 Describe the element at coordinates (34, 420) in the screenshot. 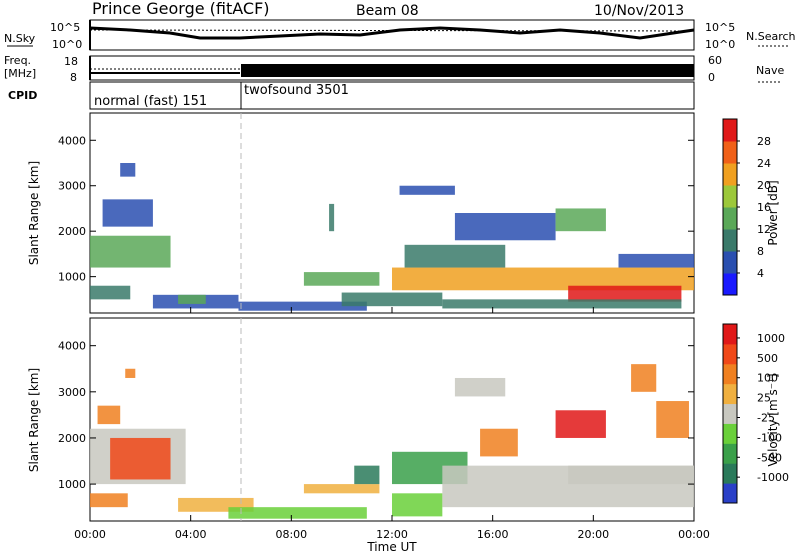

I see `velocity-ylabel: Slant Range [km]` at that location.